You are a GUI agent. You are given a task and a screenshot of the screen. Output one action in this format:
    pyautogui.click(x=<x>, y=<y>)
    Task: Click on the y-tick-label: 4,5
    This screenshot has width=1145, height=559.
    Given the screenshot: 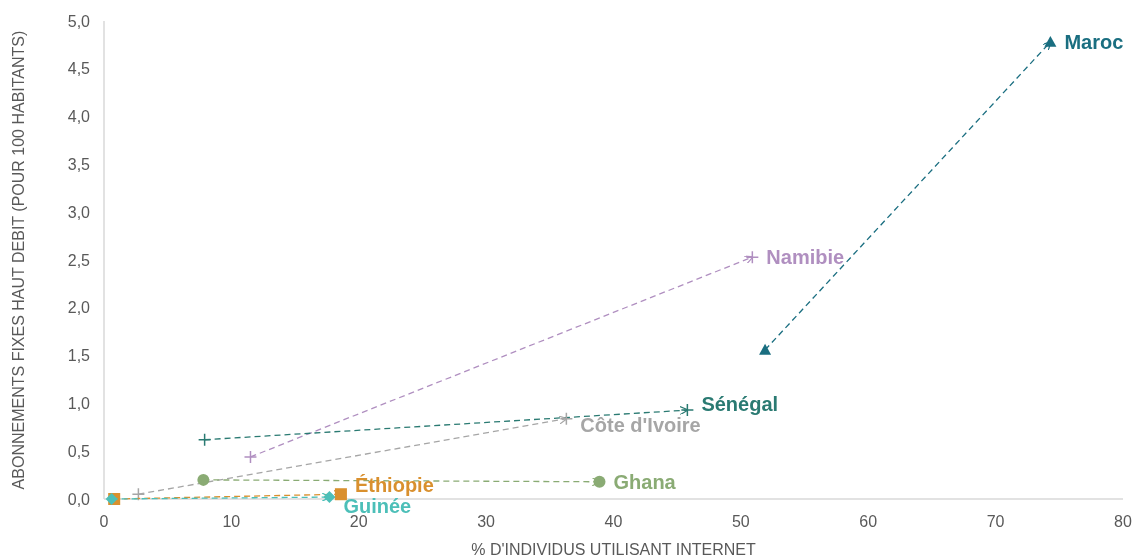 What is the action you would take?
    pyautogui.click(x=79, y=69)
    